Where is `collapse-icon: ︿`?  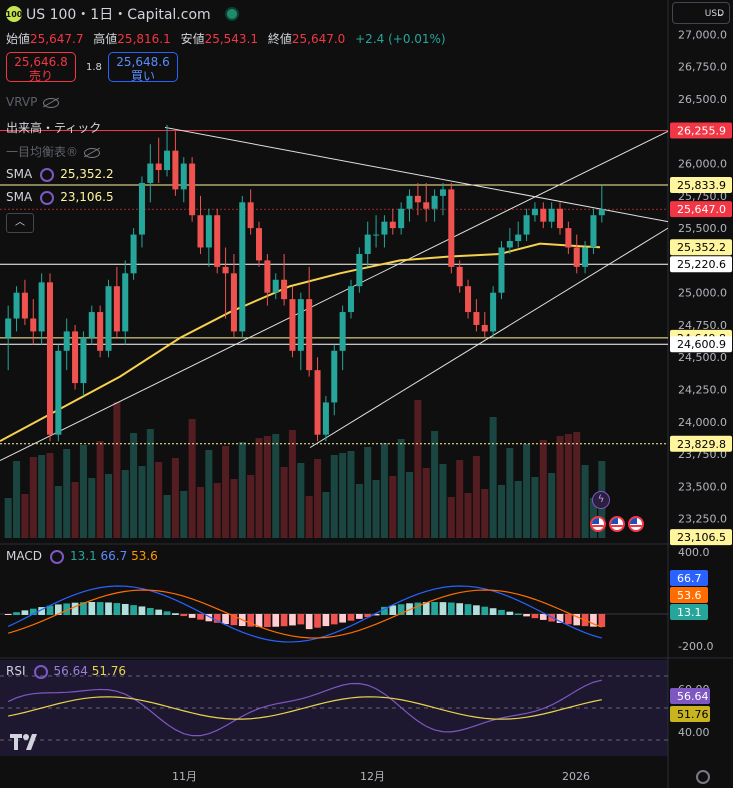 collapse-icon: ︿ is located at coordinates (20, 223).